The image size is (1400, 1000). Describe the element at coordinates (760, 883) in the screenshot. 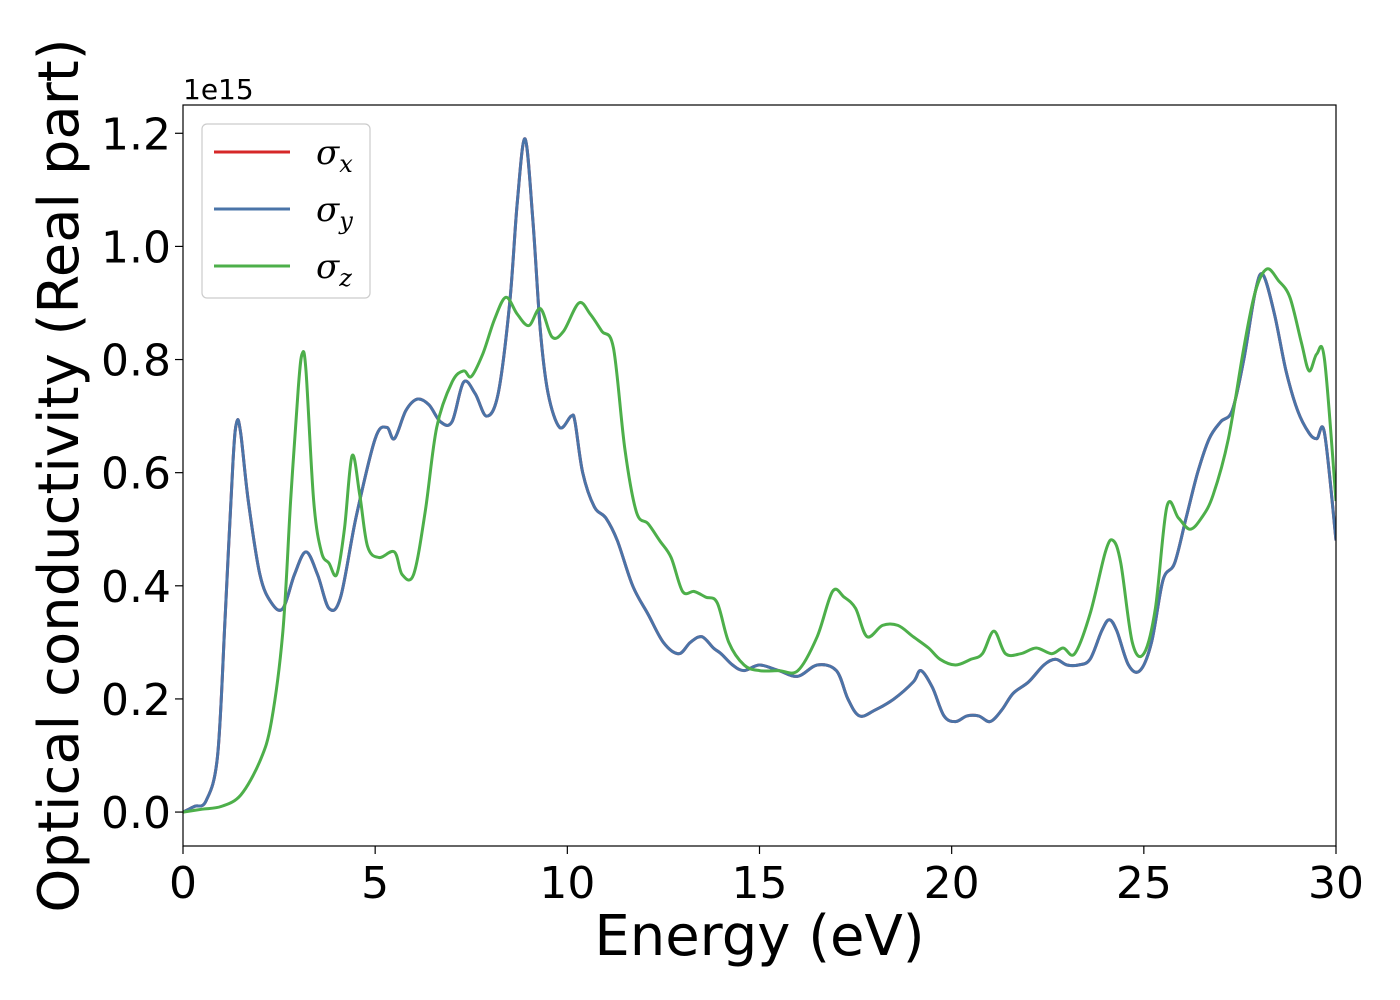

I see `x-tick-label: 15` at that location.